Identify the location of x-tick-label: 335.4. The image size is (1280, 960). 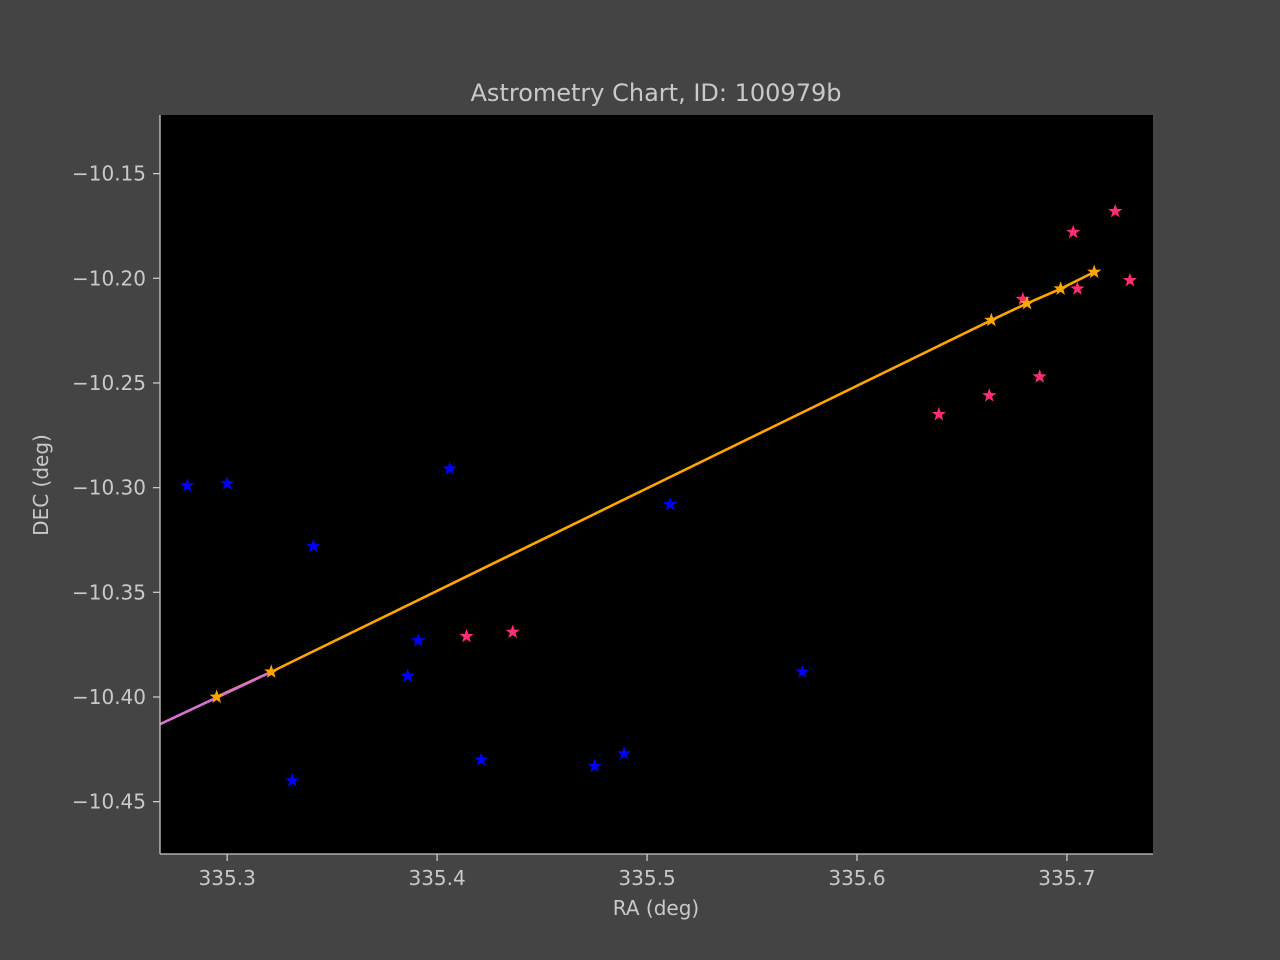
(436, 878).